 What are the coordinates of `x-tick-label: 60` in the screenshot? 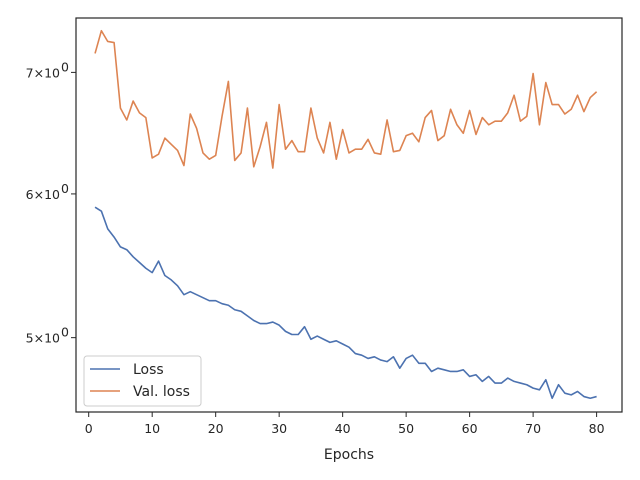 It's located at (470, 428).